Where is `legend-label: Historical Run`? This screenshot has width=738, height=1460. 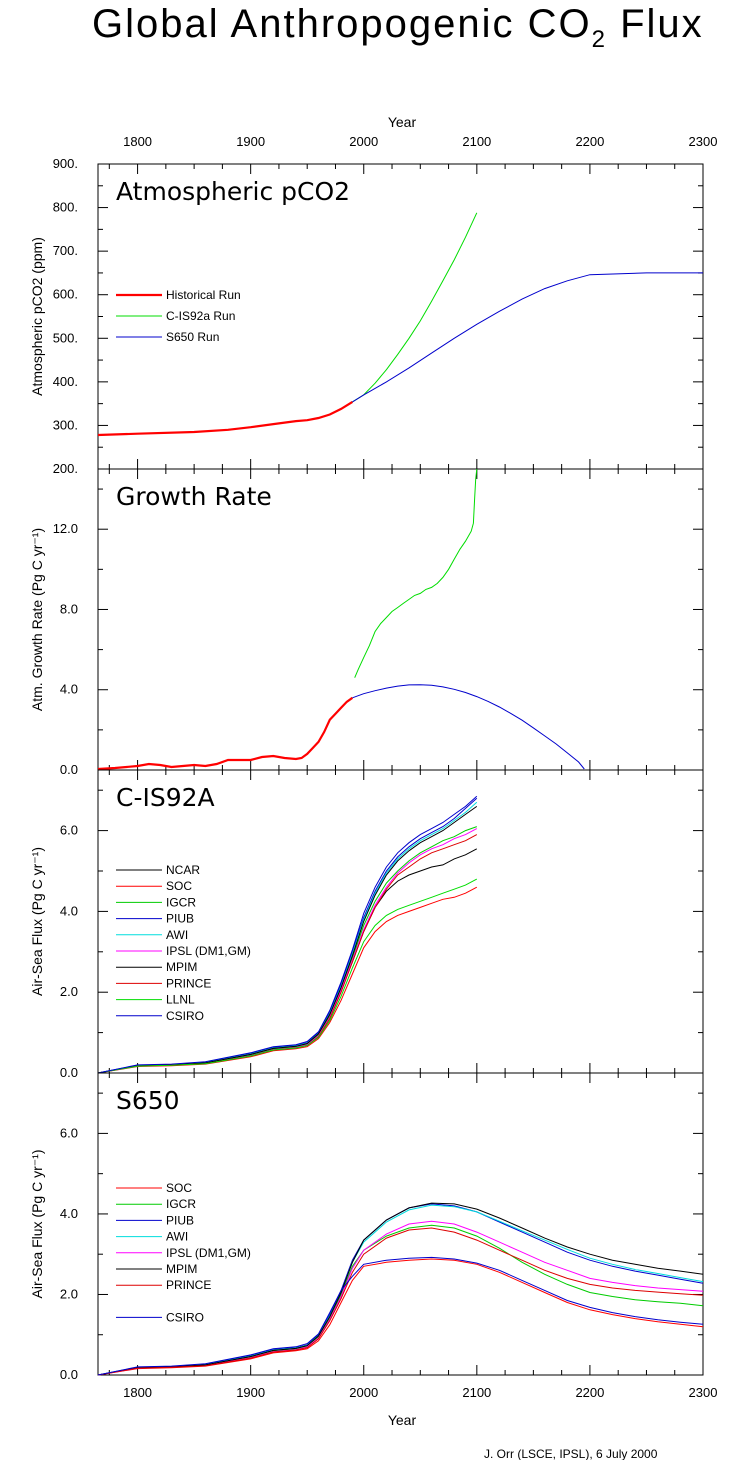 legend-label: Historical Run is located at coordinates (203, 295).